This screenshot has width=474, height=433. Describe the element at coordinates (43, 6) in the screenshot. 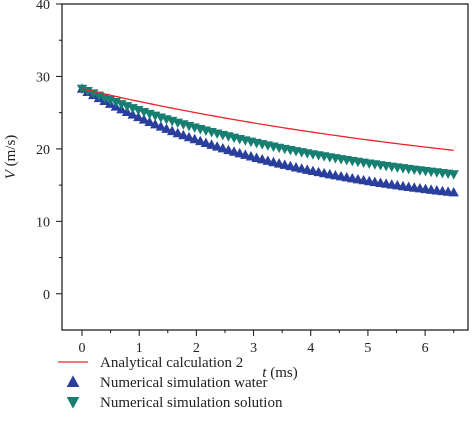

I see `y-tick-label: 40` at that location.